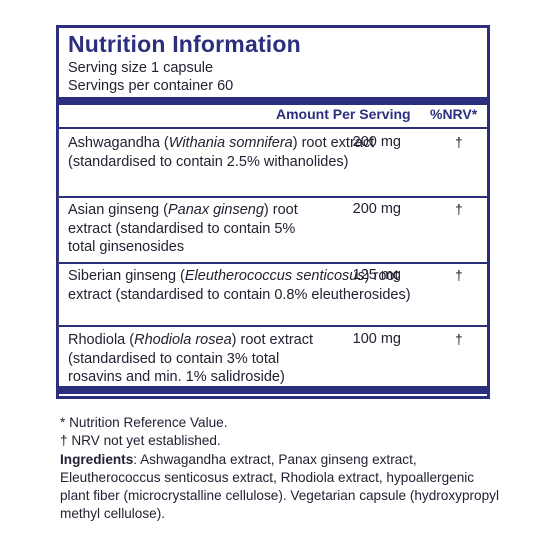  I want to click on amount-column-header: Amount Per Serving, so click(343, 114).